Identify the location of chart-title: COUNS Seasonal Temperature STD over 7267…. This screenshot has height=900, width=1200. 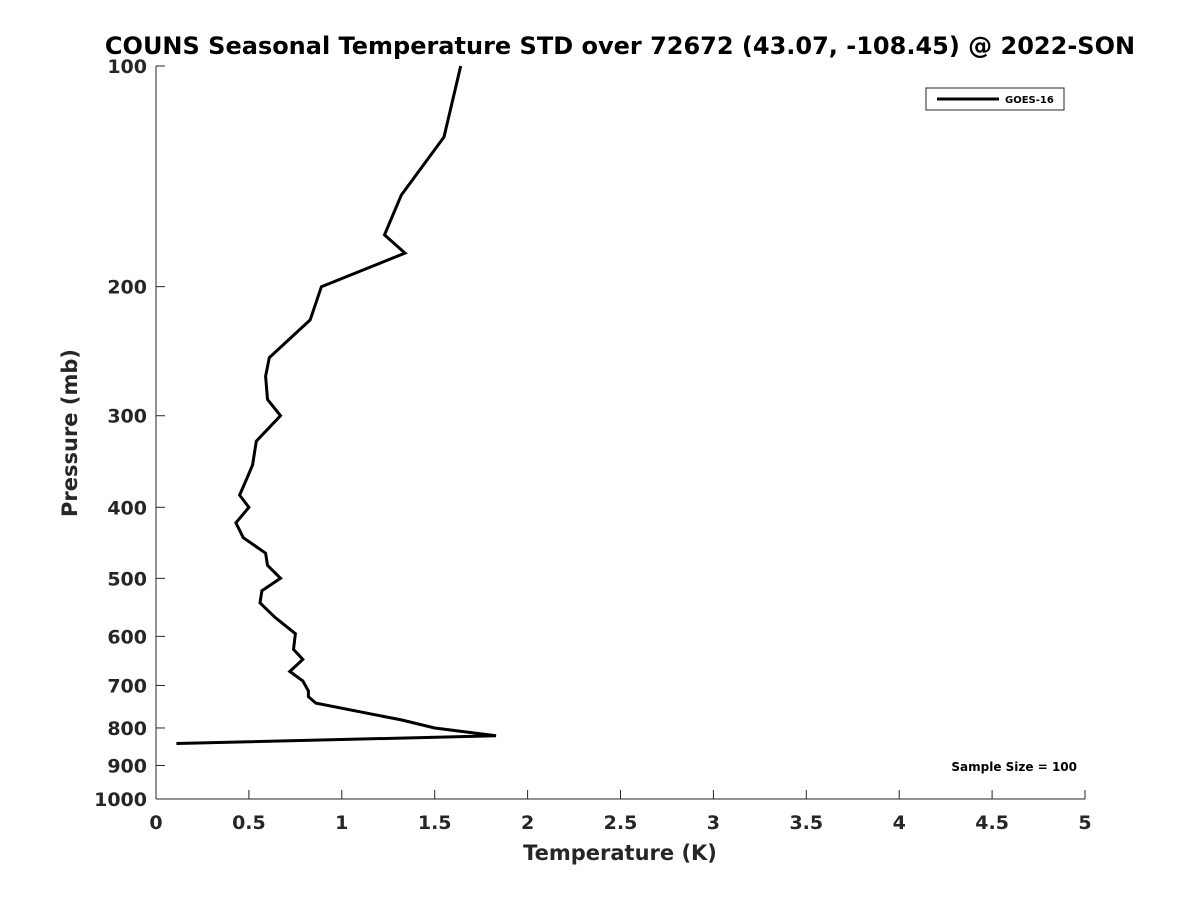
(620, 46).